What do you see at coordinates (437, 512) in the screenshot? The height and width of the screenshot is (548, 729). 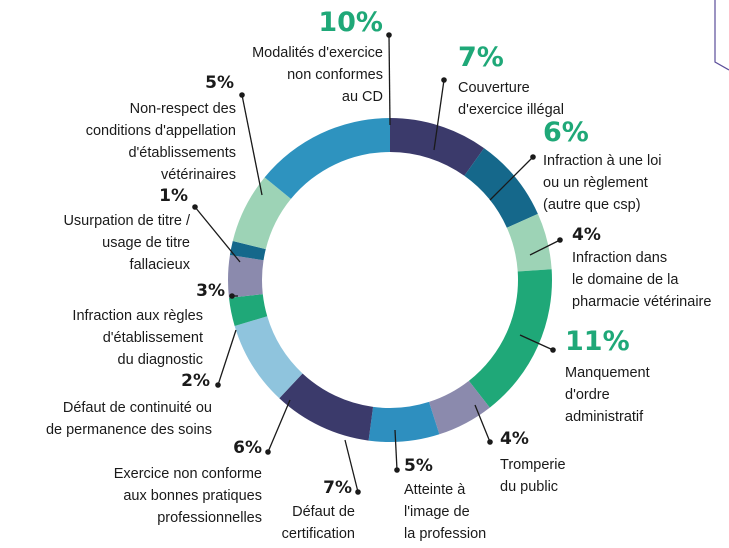 I see `label-line: l'image de` at bounding box center [437, 512].